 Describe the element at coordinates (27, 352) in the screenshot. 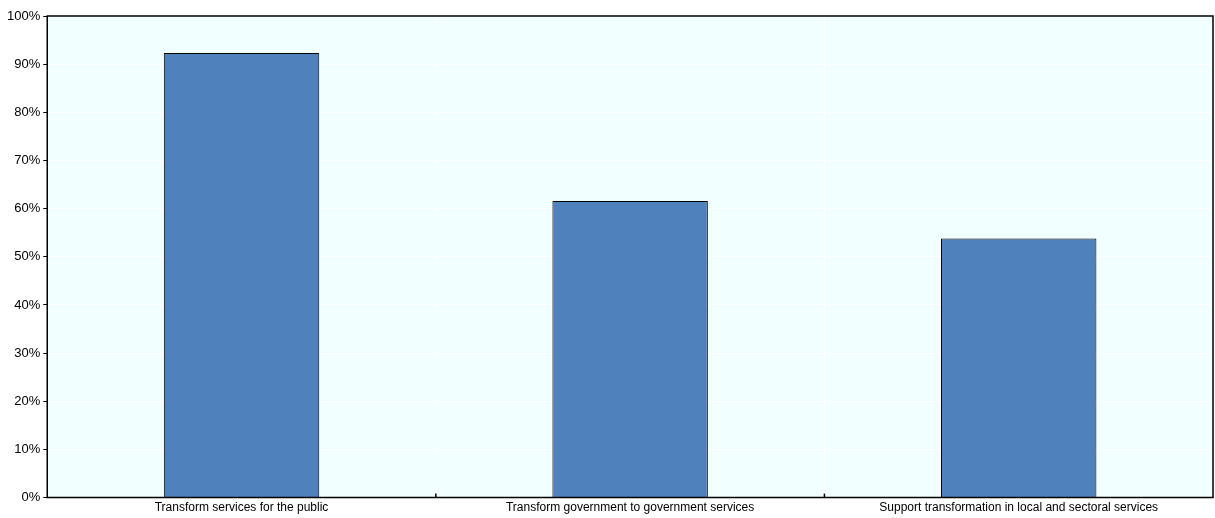

I see `y-tick-label: 30%` at that location.